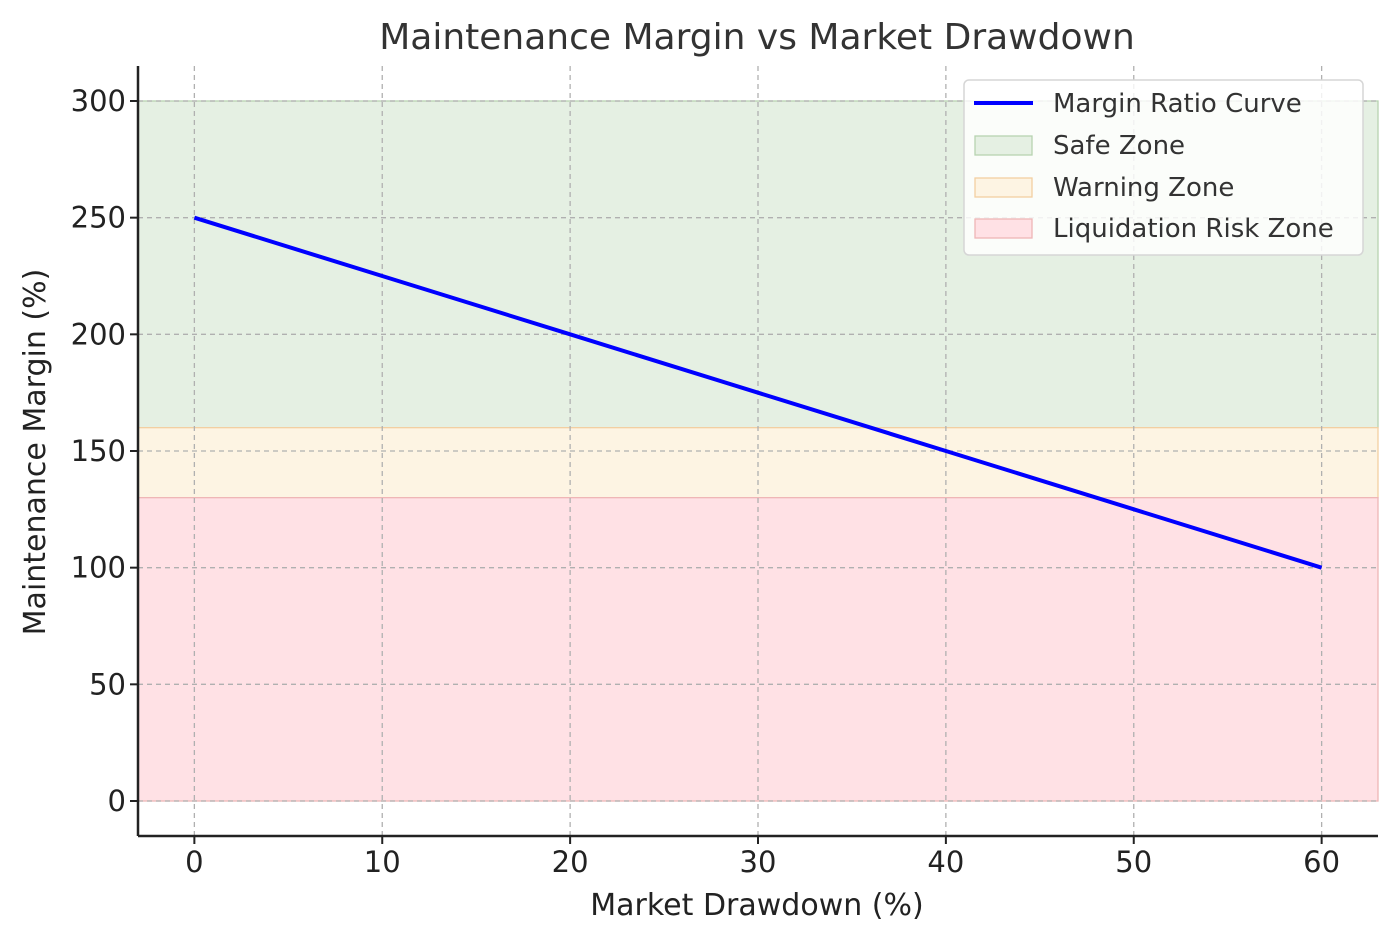 The width and height of the screenshot is (1397, 943). I want to click on y-axis-label: Maintenance Margin (%), so click(35, 452).